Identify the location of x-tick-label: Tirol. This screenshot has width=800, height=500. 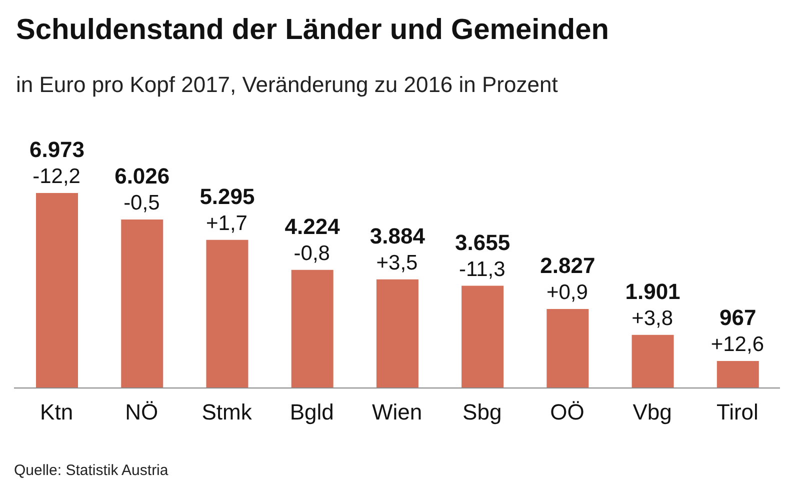
(737, 412).